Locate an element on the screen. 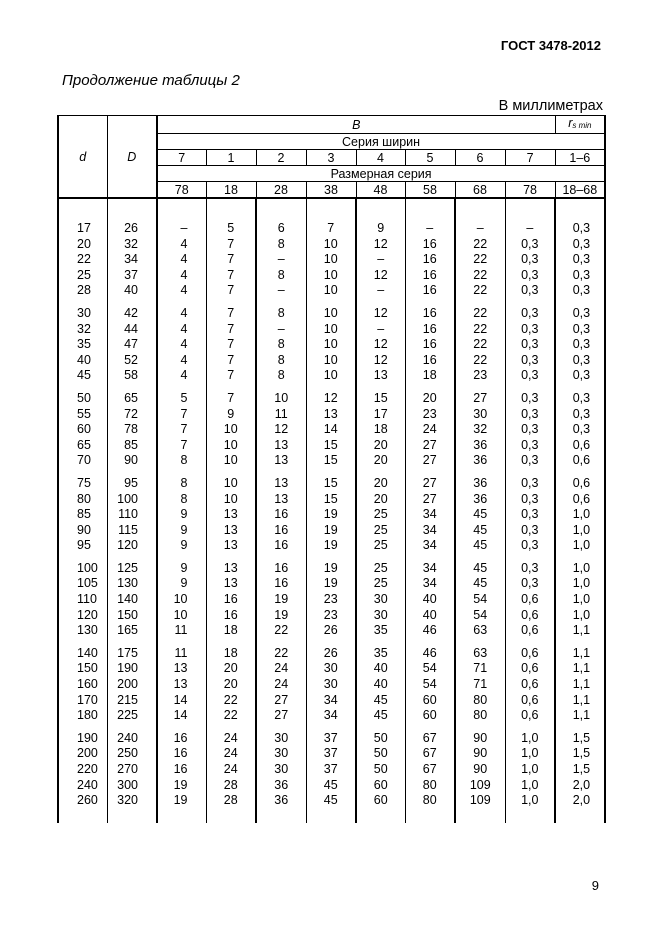  table-row: 25 37 4 7 8 10 12 16 22 0,3 0,3 is located at coordinates (332, 275).